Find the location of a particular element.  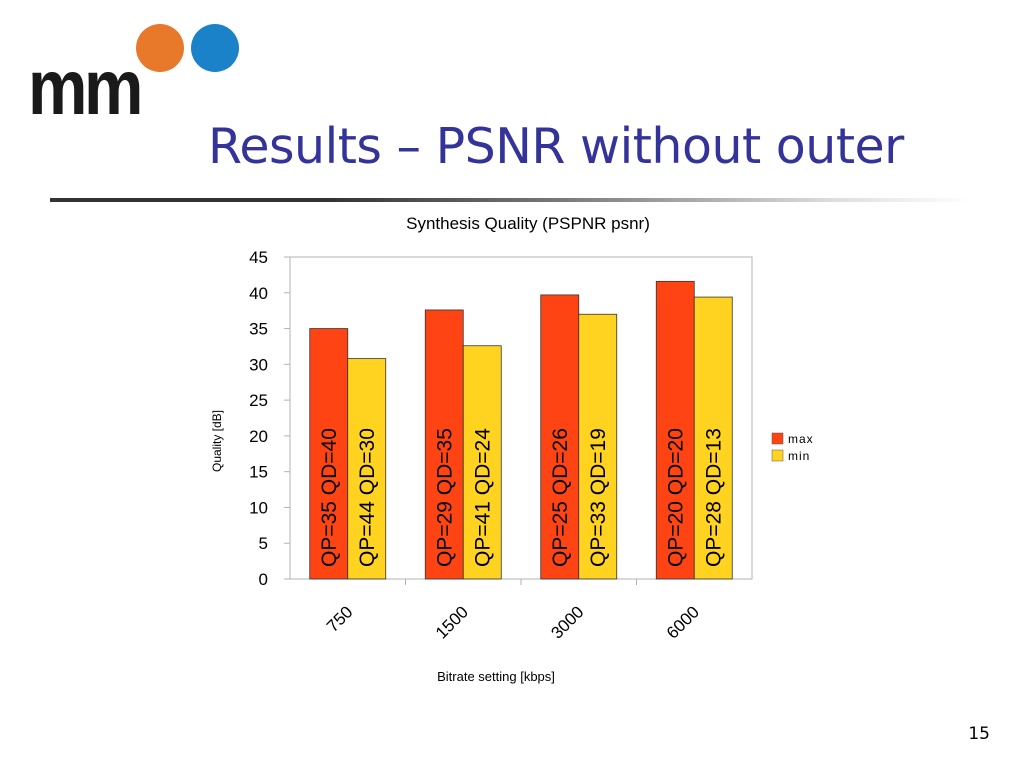

y-tick-label: 30 is located at coordinates (258, 364).